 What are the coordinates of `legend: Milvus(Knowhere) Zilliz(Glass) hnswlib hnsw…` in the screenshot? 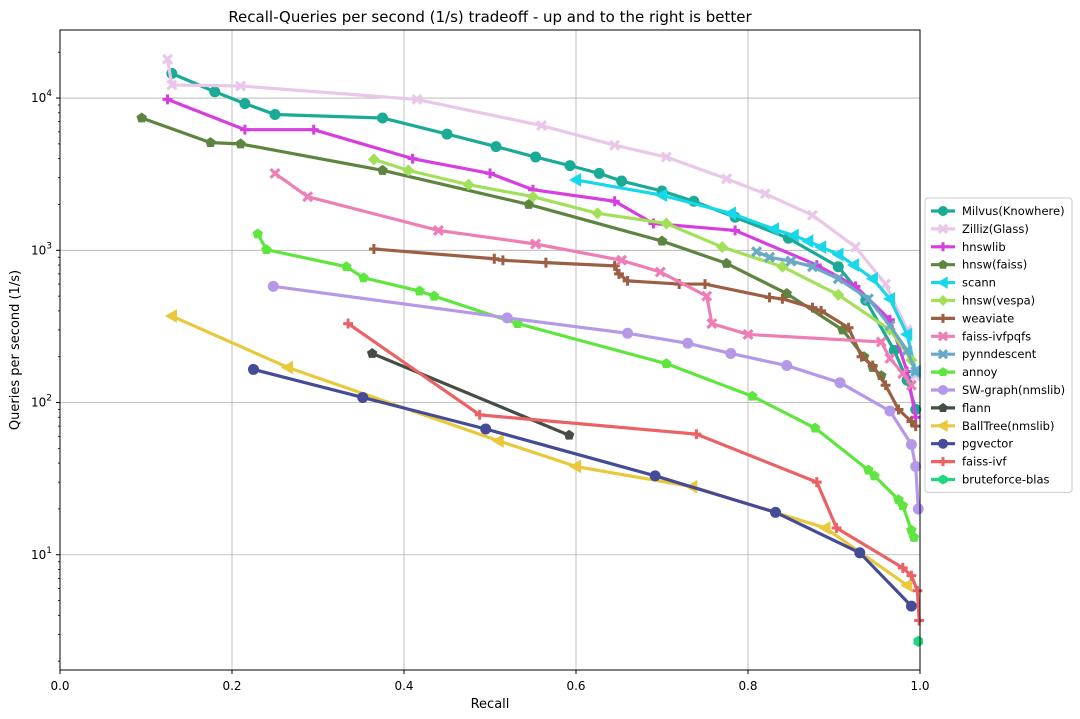 It's located at (998, 345).